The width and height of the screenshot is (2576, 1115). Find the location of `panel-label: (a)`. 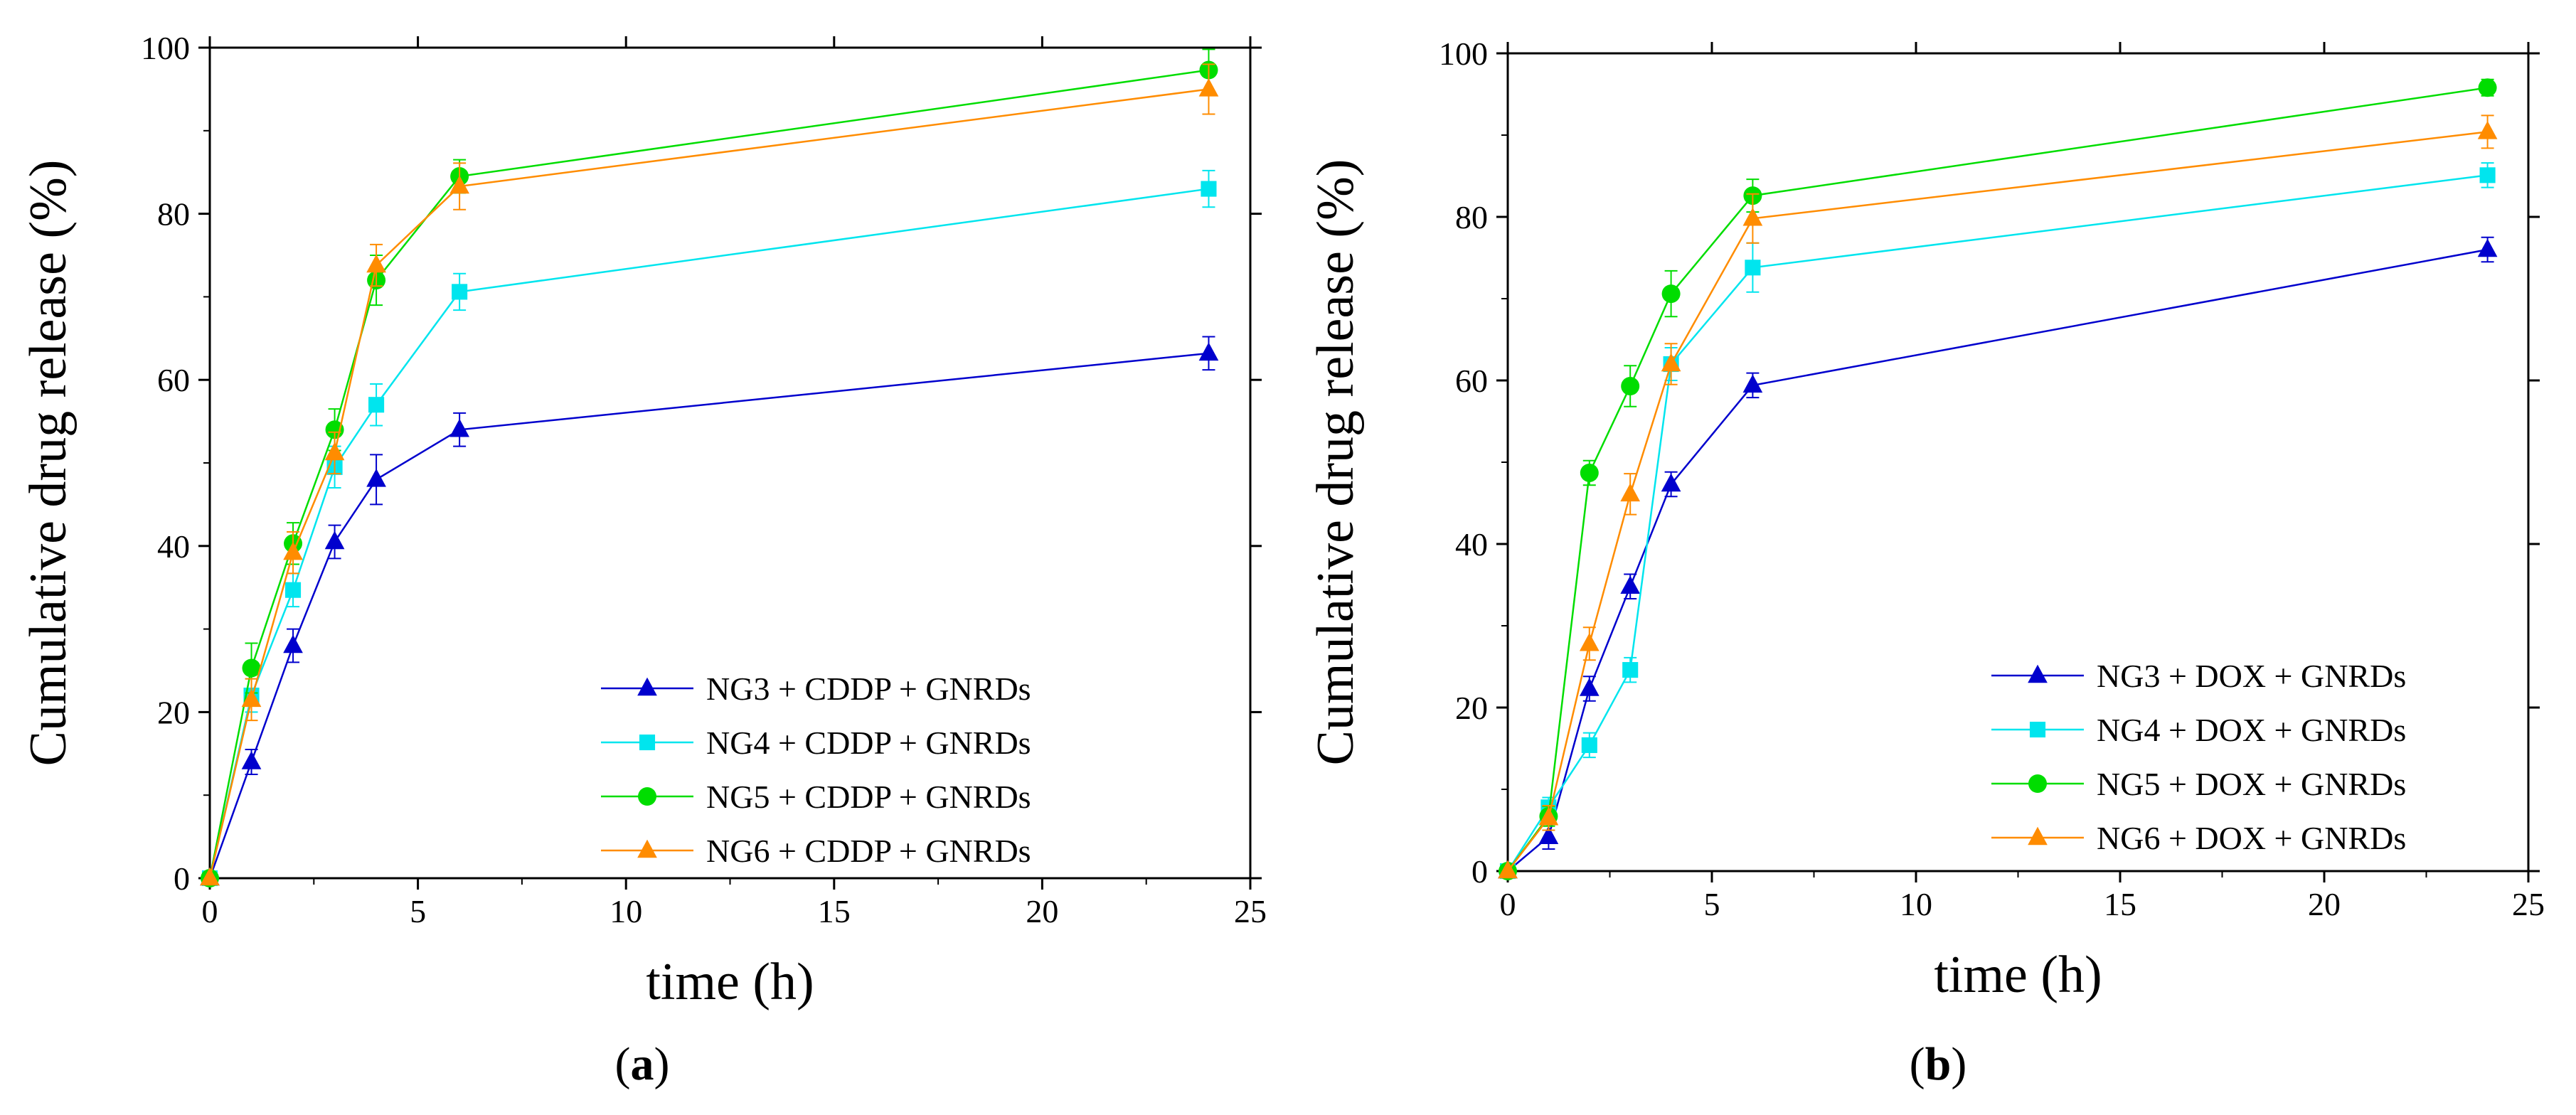

panel-label: (a) is located at coordinates (642, 1064).